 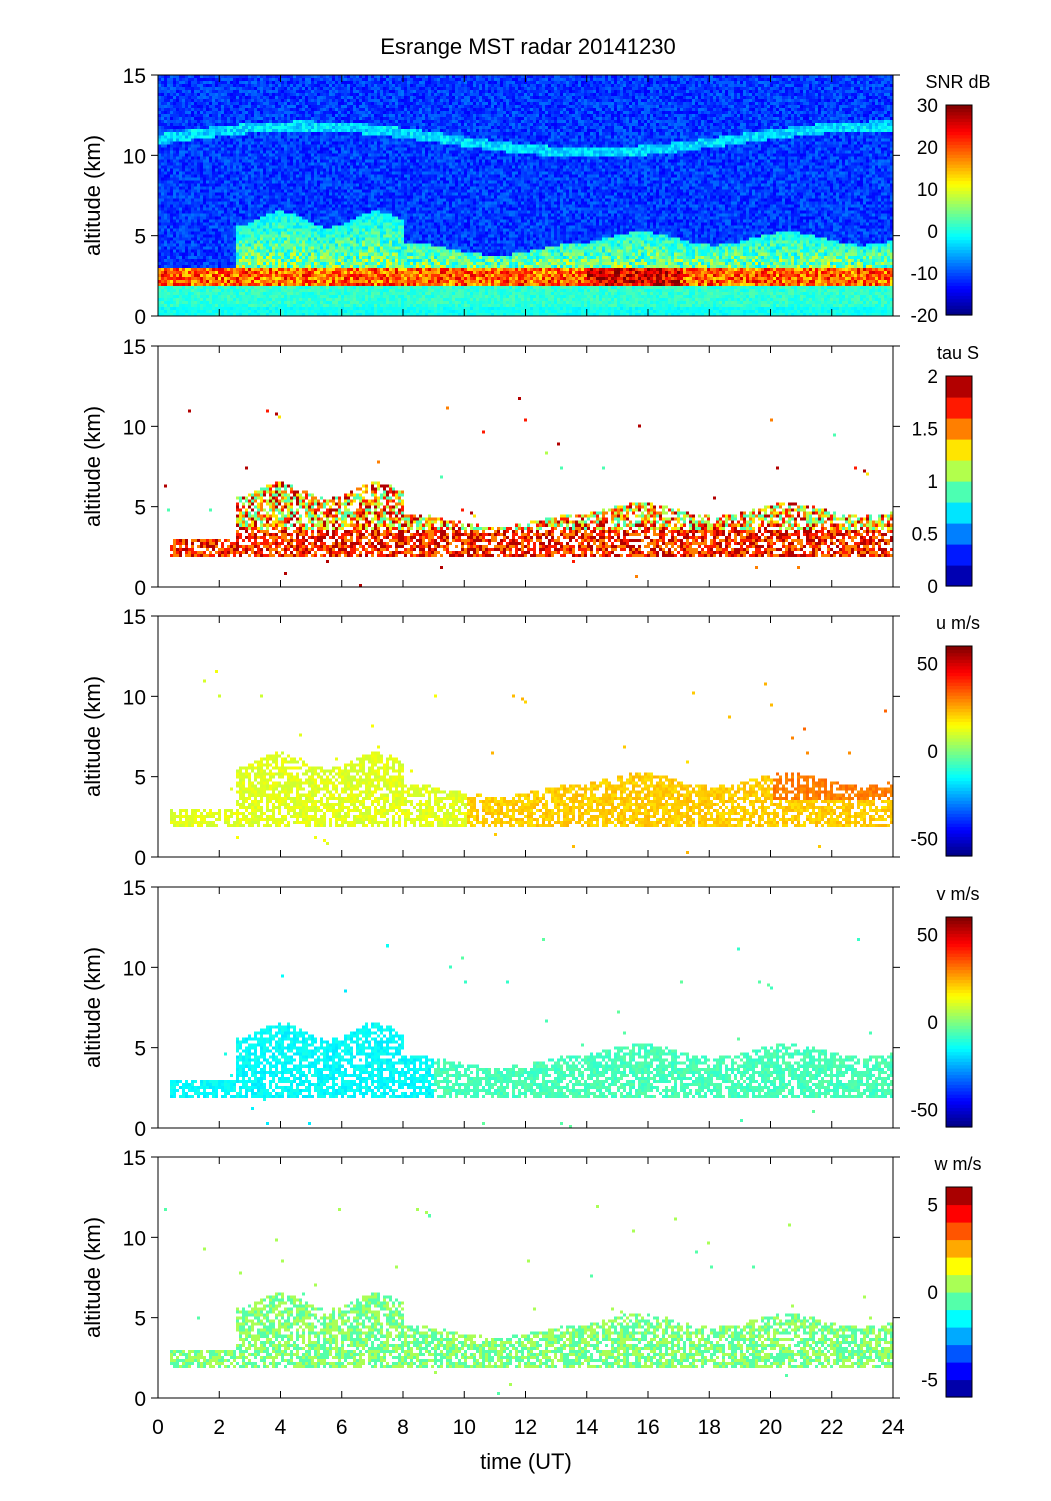 I want to click on heatmap-tau, so click(x=525, y=466).